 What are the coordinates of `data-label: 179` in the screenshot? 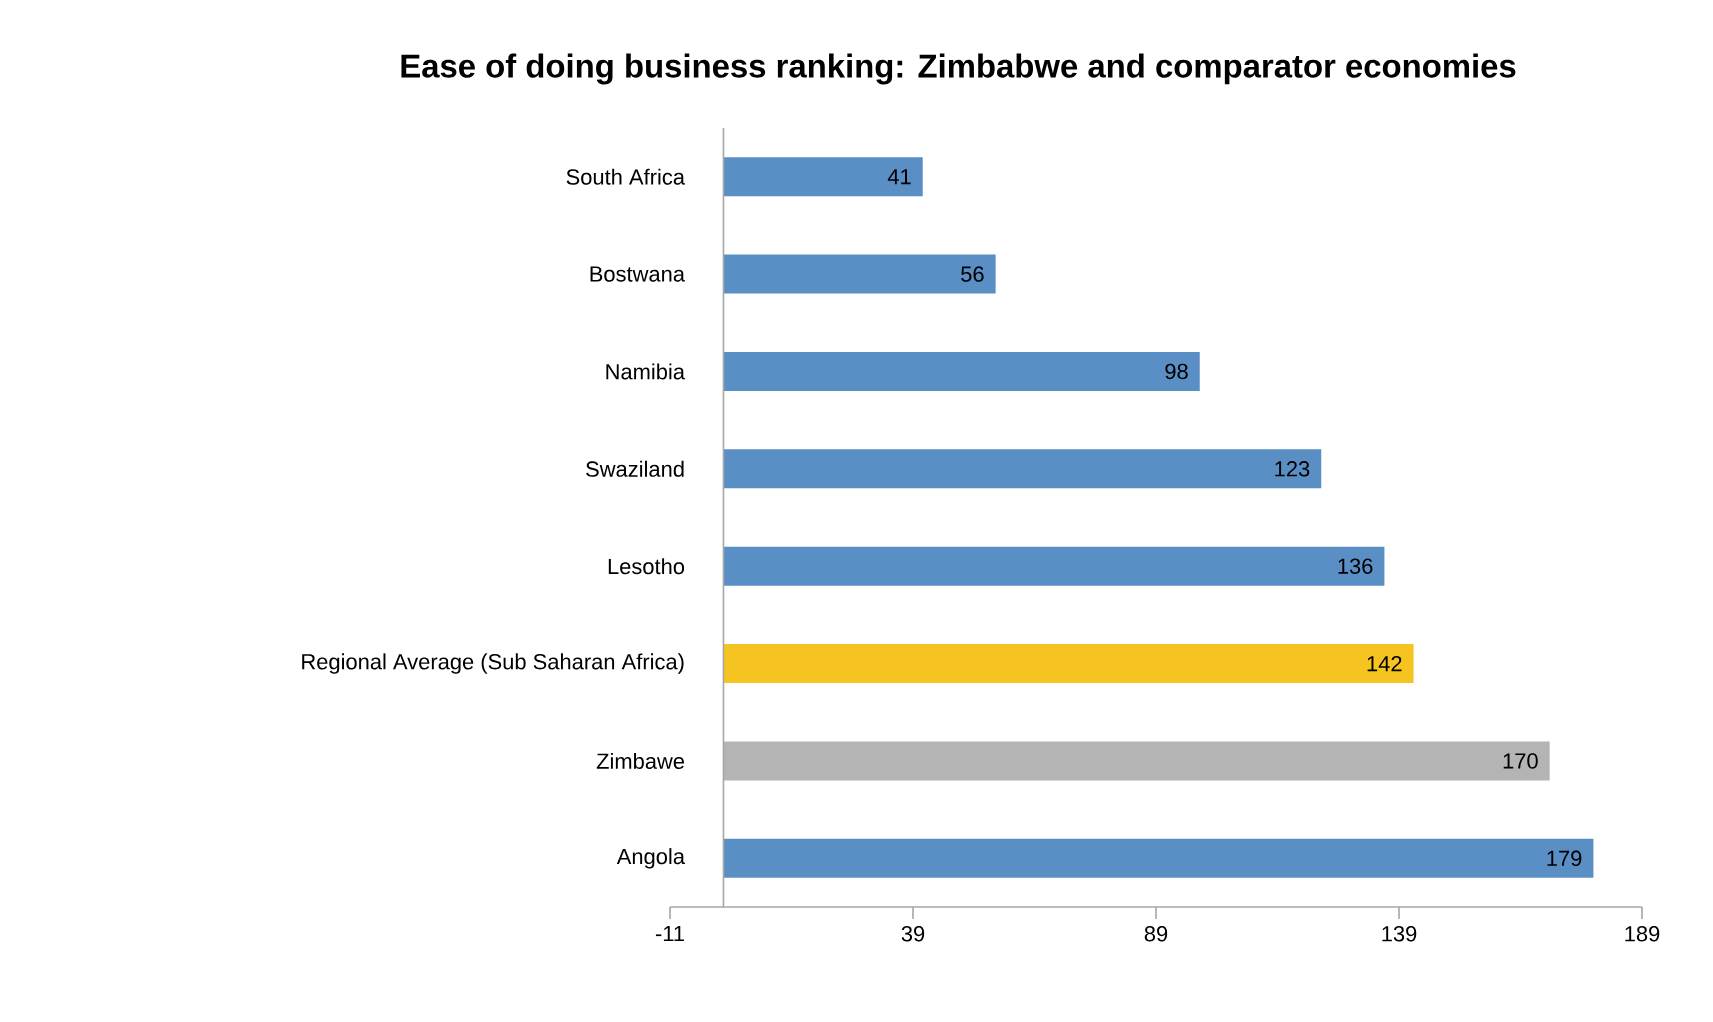 It's located at (1564, 858).